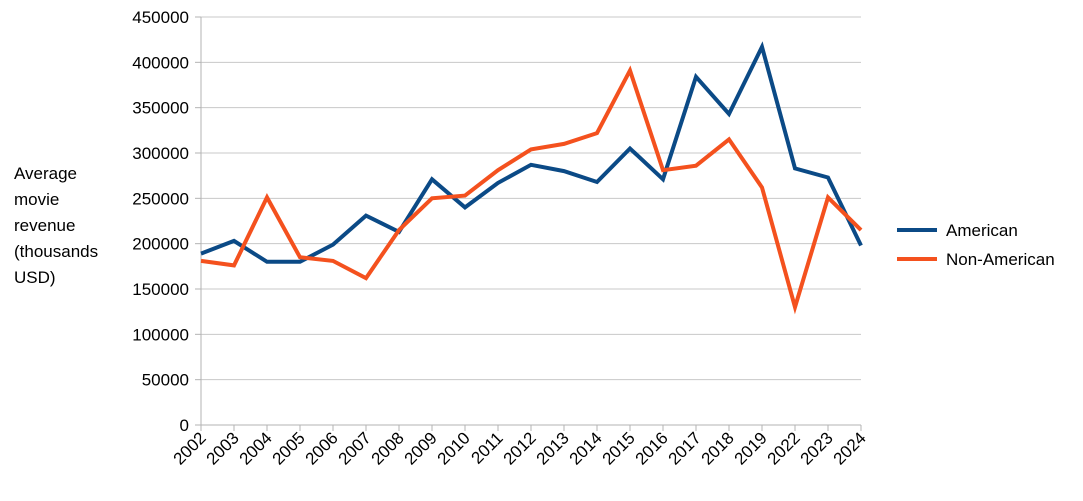 Image resolution: width=1083 pixels, height=501 pixels. Describe the element at coordinates (160, 153) in the screenshot. I see `y-tick-label: 300000` at that location.